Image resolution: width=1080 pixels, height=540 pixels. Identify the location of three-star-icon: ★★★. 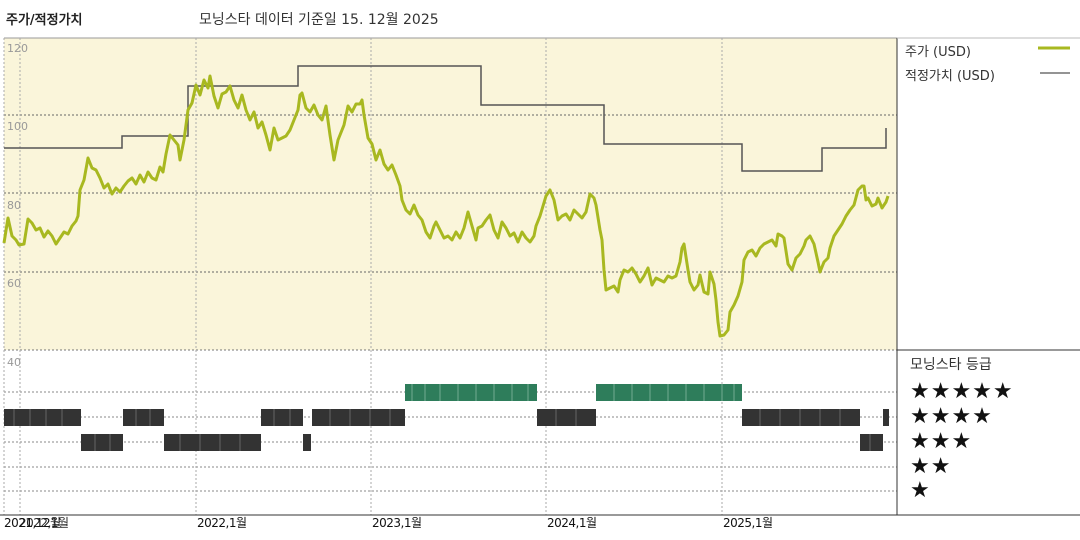
(941, 441).